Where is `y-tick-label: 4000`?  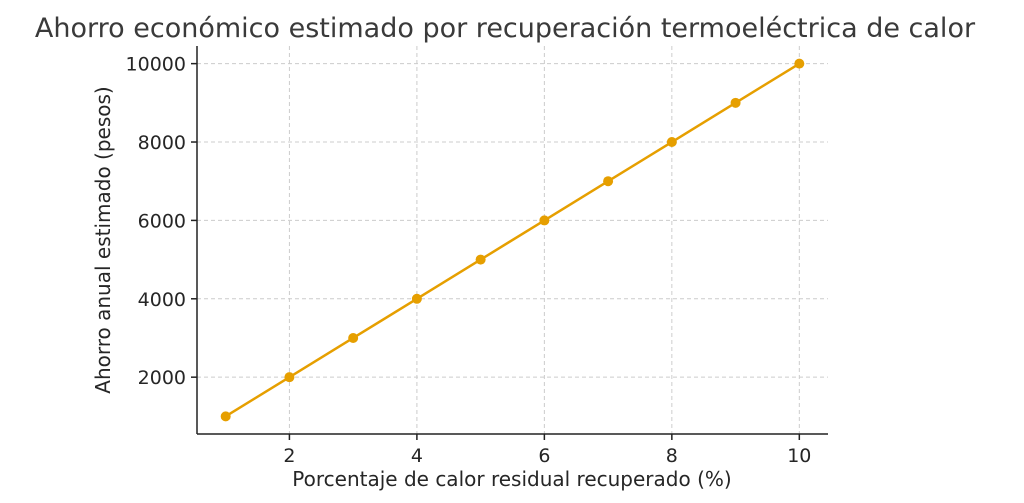 y-tick-label: 4000 is located at coordinates (162, 300).